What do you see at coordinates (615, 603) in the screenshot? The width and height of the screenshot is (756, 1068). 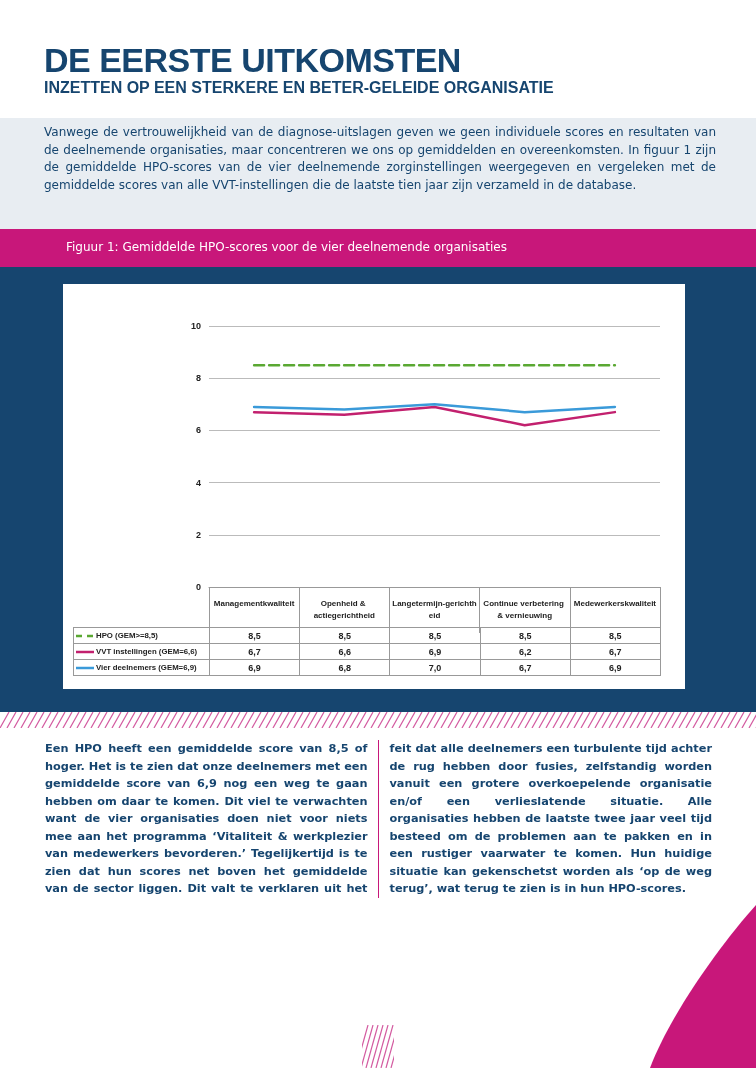 I see `x-tick-label: Medewerkerskwaliteit` at bounding box center [615, 603].